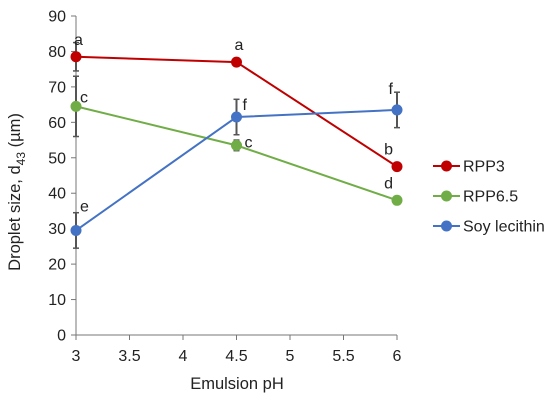  Describe the element at coordinates (76, 356) in the screenshot. I see `x-tick-label: 3` at that location.